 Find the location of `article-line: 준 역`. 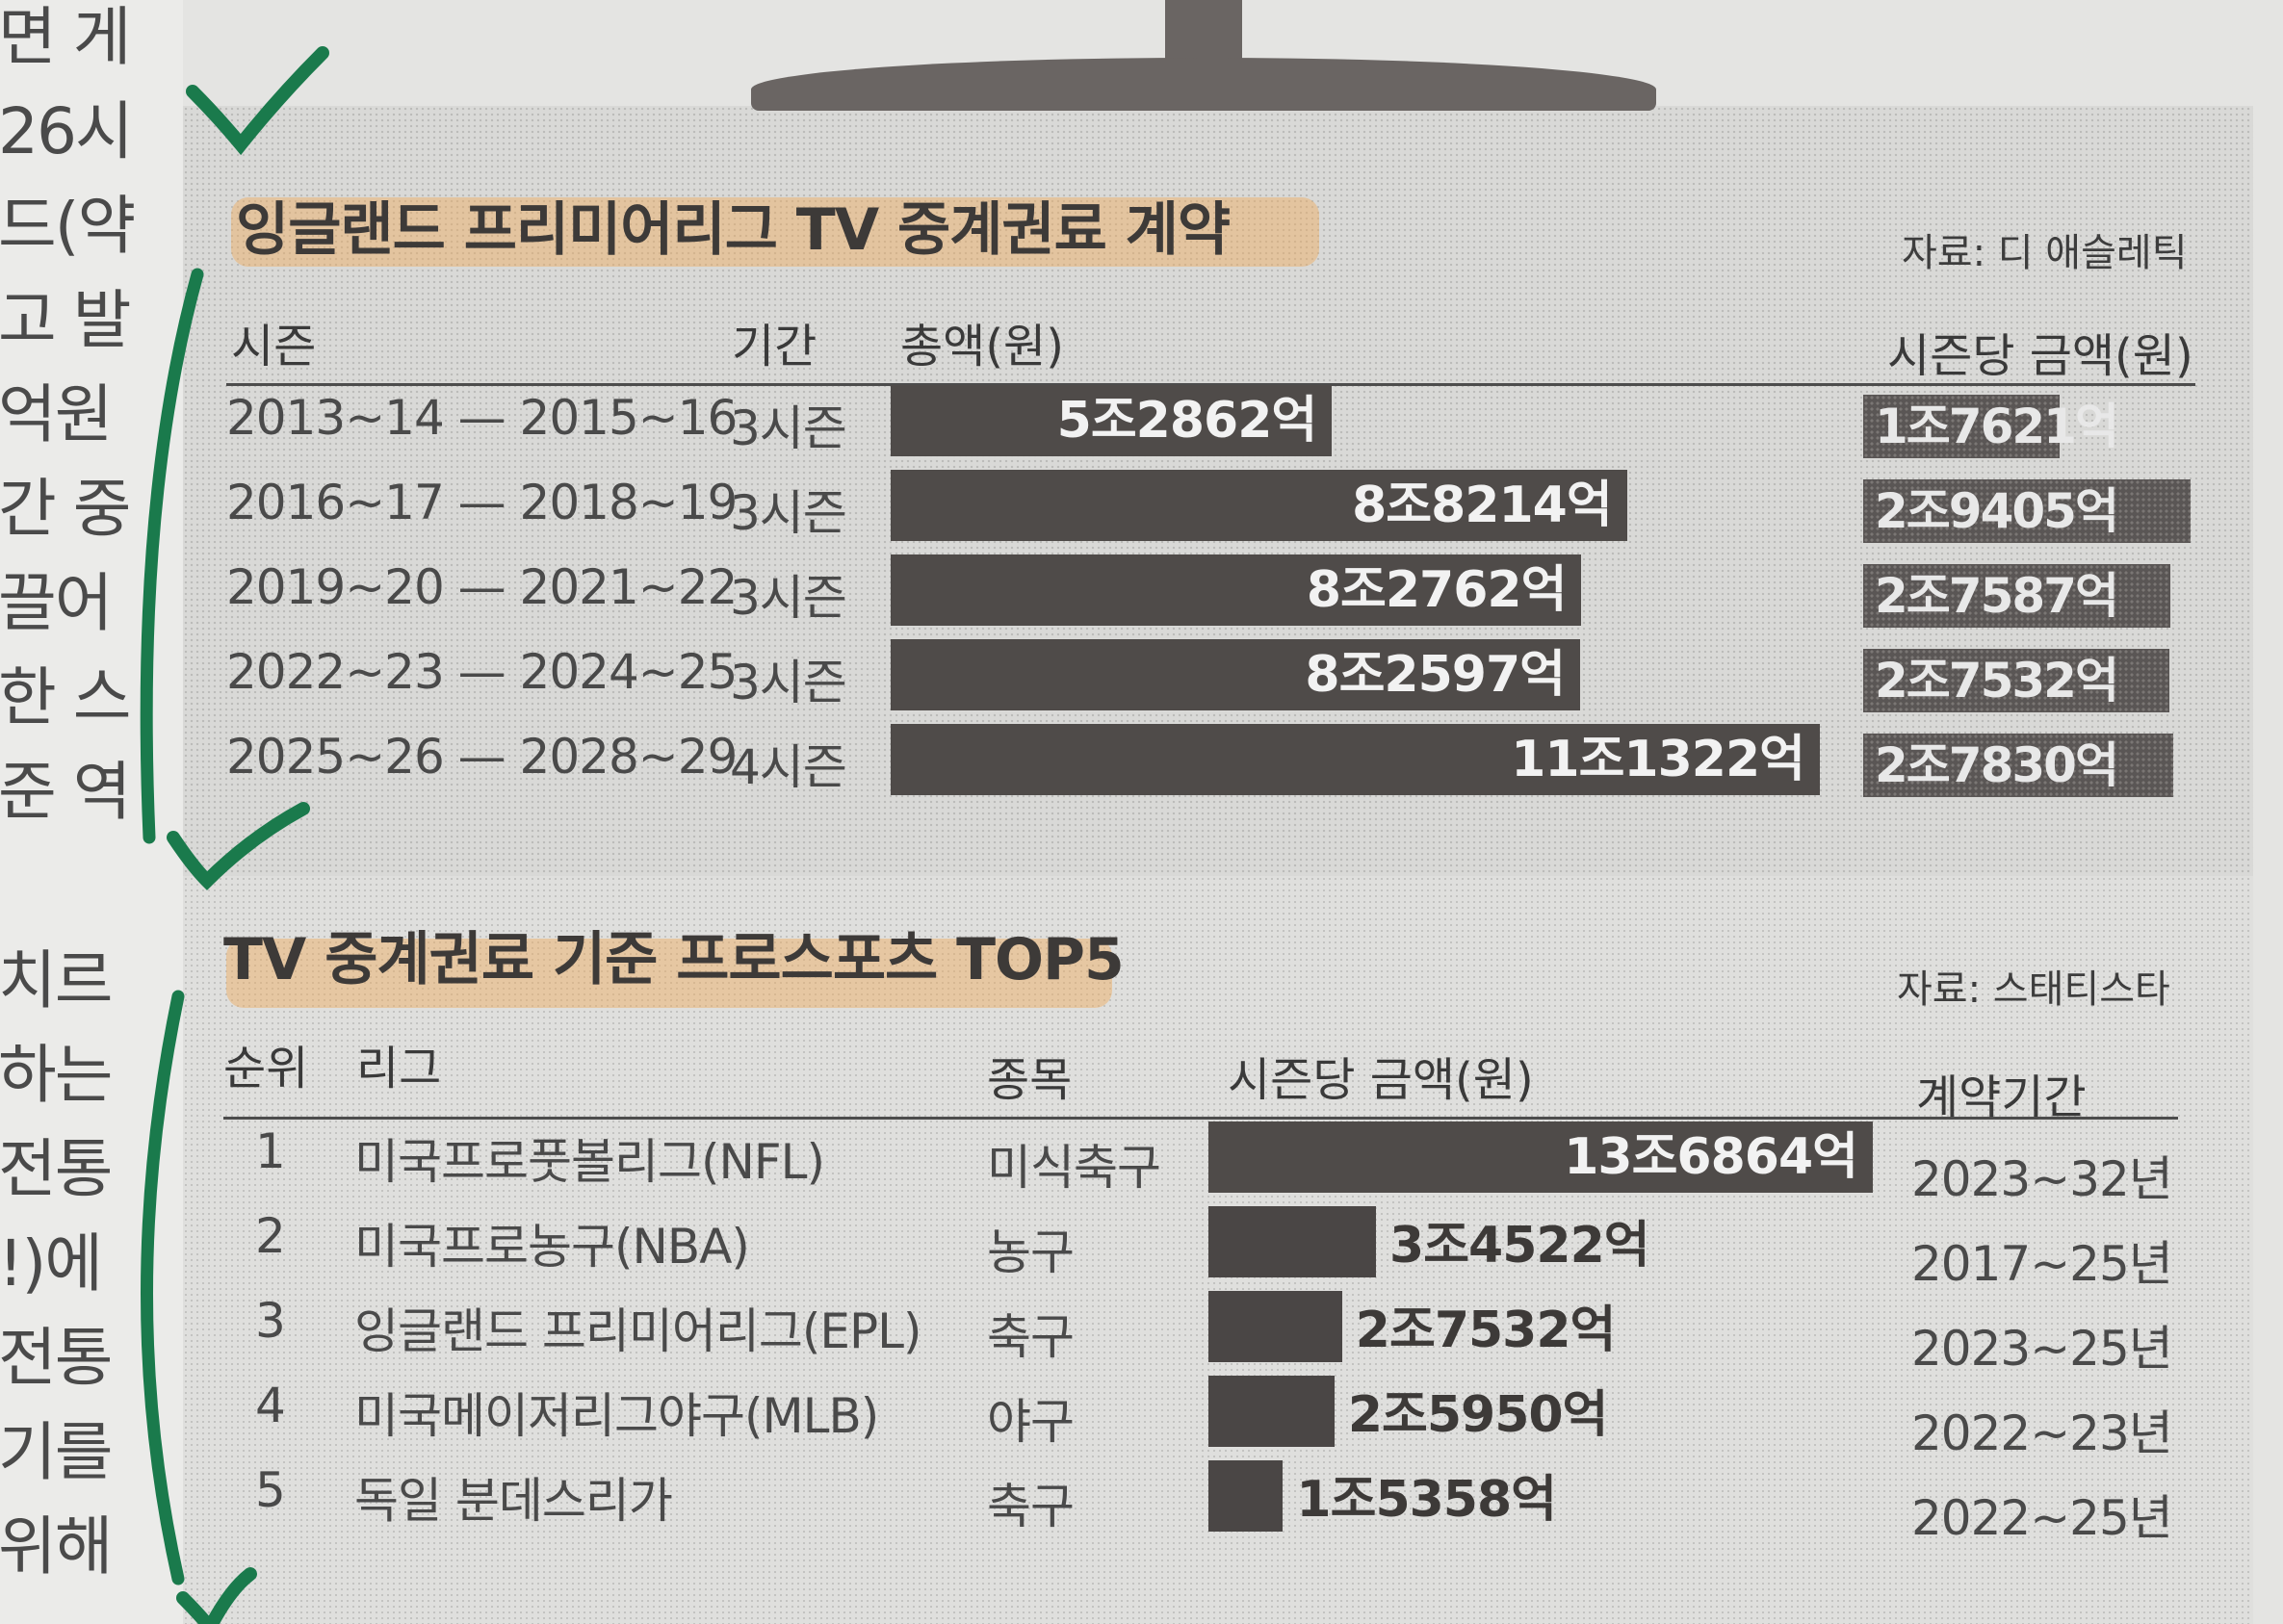

article-line: 준 역 is located at coordinates (65, 792).